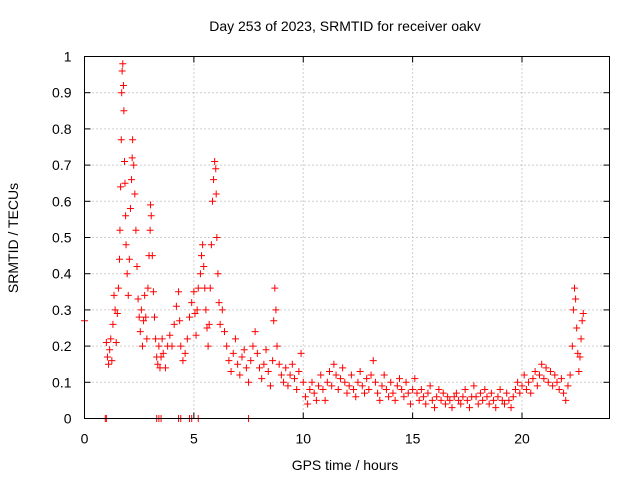 The width and height of the screenshot is (640, 480). What do you see at coordinates (62, 165) in the screenshot?
I see `y-tick-label: 0.7` at bounding box center [62, 165].